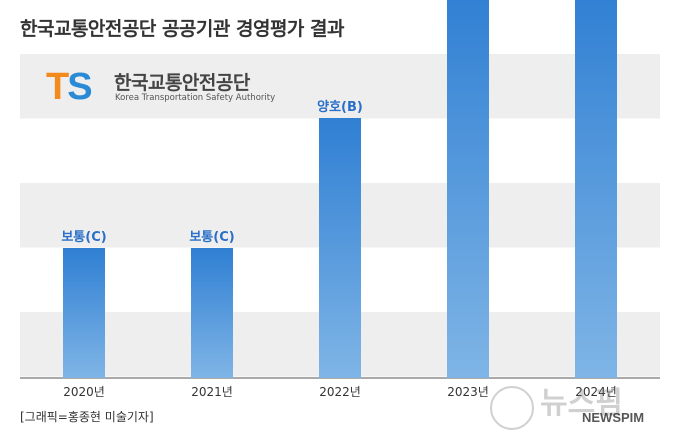 This screenshot has height=442, width=680. What do you see at coordinates (195, 98) in the screenshot?
I see `kotsa-logo-subtitle: Korea Transportation Safety Authority` at bounding box center [195, 98].